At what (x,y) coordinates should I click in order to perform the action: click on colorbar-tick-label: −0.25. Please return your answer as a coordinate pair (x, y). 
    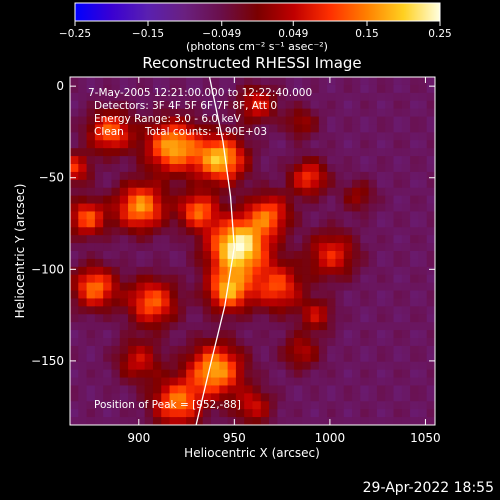
    Looking at the image, I should click on (75, 34).